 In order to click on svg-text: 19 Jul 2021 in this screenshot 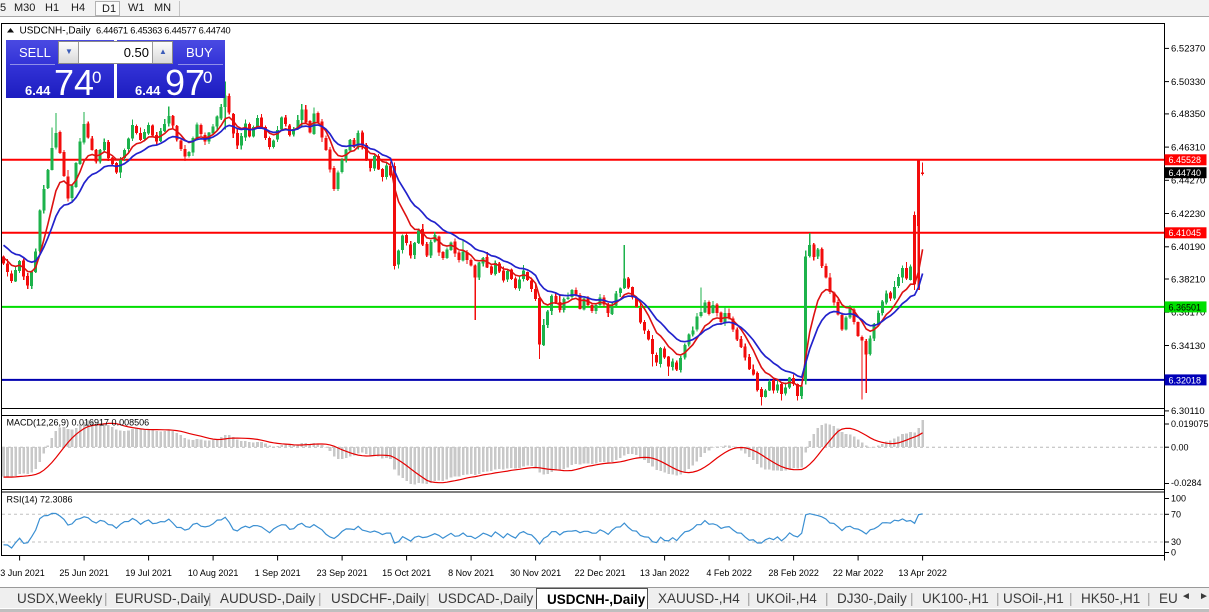, I will do `click(148, 573)`.